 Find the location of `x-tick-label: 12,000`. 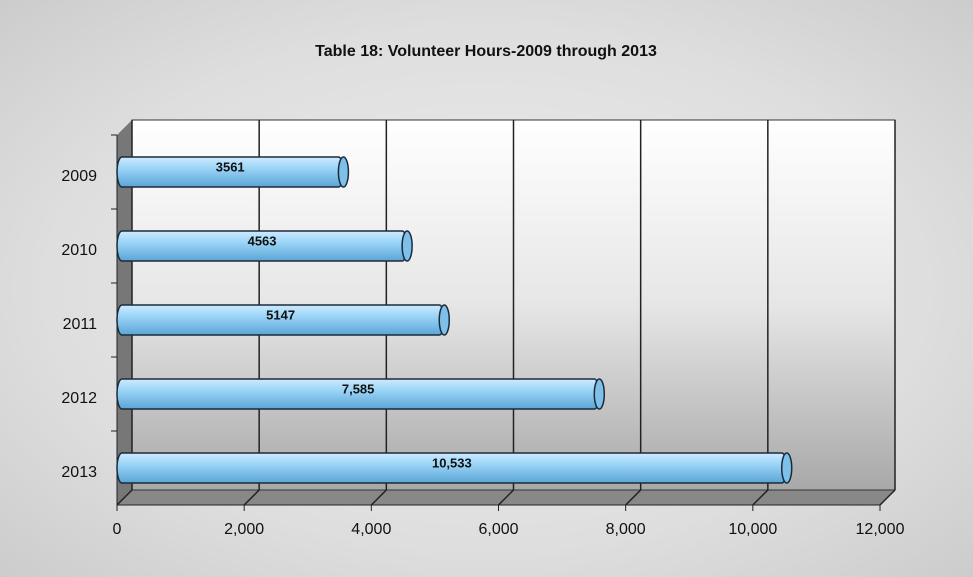

x-tick-label: 12,000 is located at coordinates (880, 529).